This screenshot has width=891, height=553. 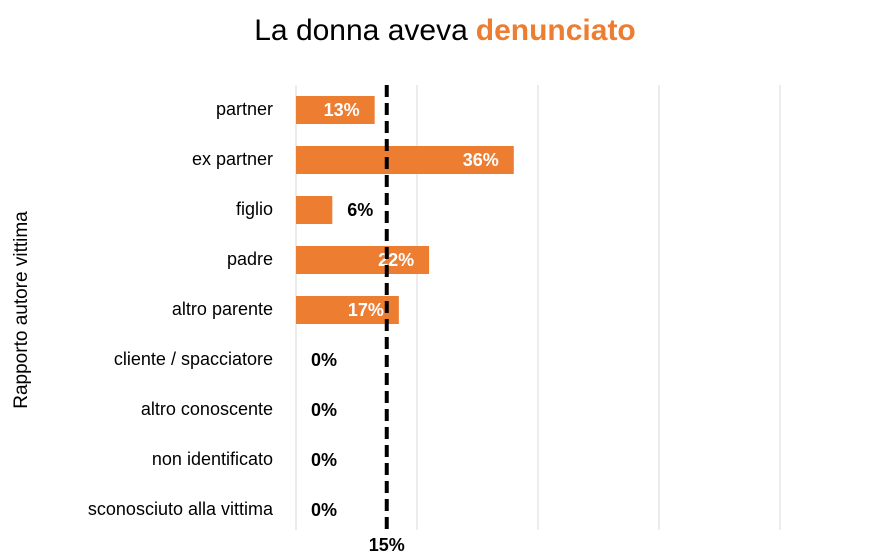 I want to click on y-tick-label: non identificato, so click(x=212, y=459).